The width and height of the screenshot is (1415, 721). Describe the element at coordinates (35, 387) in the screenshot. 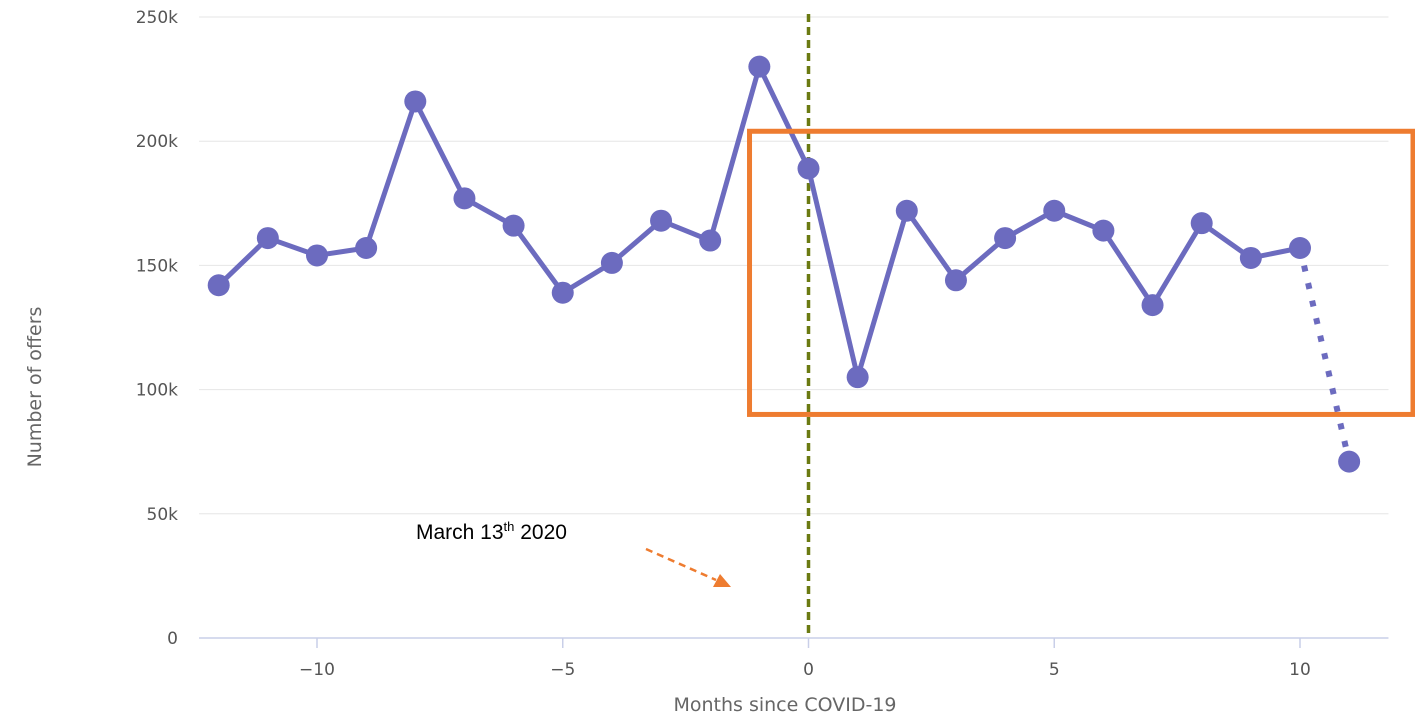

I see `y-axis-title: Number of offers` at that location.